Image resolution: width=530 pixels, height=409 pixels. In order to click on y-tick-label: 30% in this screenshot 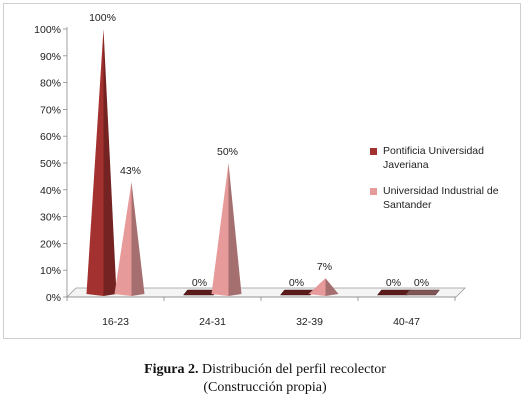, I will do `click(50, 218)`.